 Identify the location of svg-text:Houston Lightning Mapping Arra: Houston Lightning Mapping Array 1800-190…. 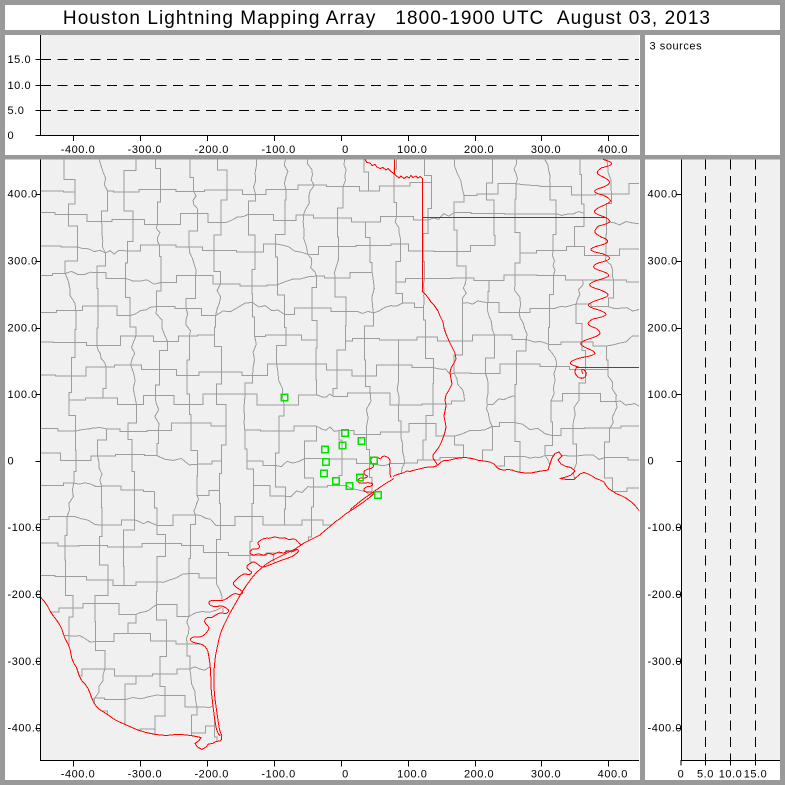
(387, 18).